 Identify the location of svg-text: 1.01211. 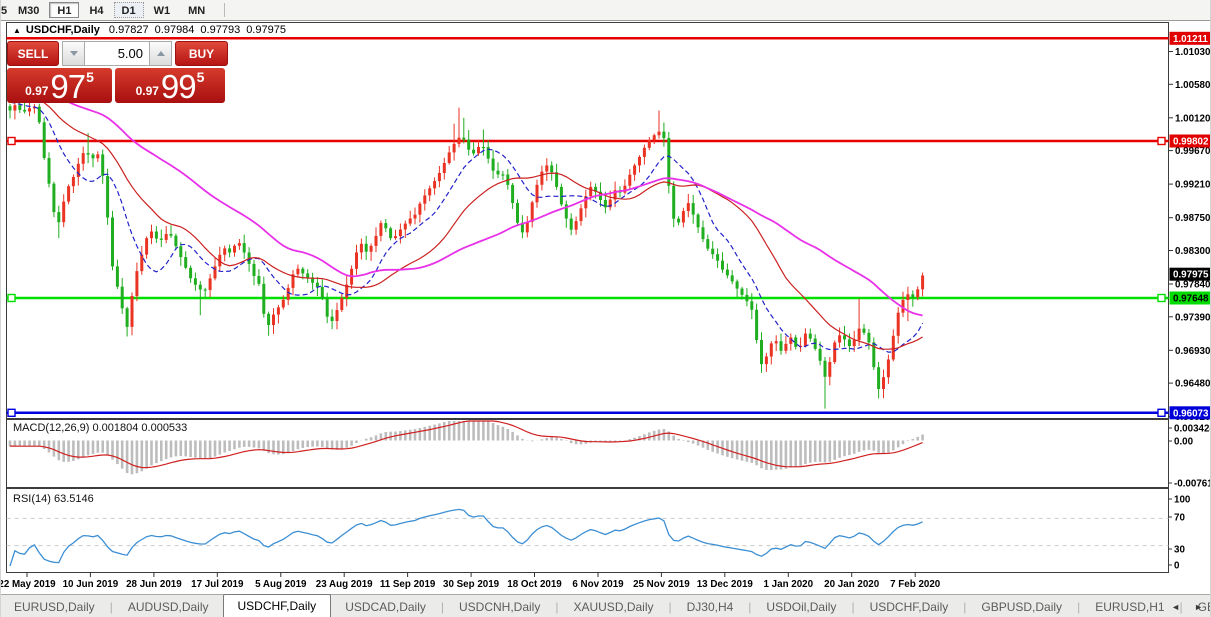
(1190, 39).